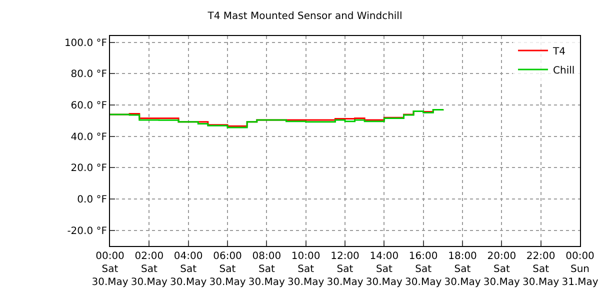 Image resolution: width=610 pixels, height=300 pixels. Describe the element at coordinates (345, 269) in the screenshot. I see `x-tick-label: 12:00 Sat 30.May` at that location.